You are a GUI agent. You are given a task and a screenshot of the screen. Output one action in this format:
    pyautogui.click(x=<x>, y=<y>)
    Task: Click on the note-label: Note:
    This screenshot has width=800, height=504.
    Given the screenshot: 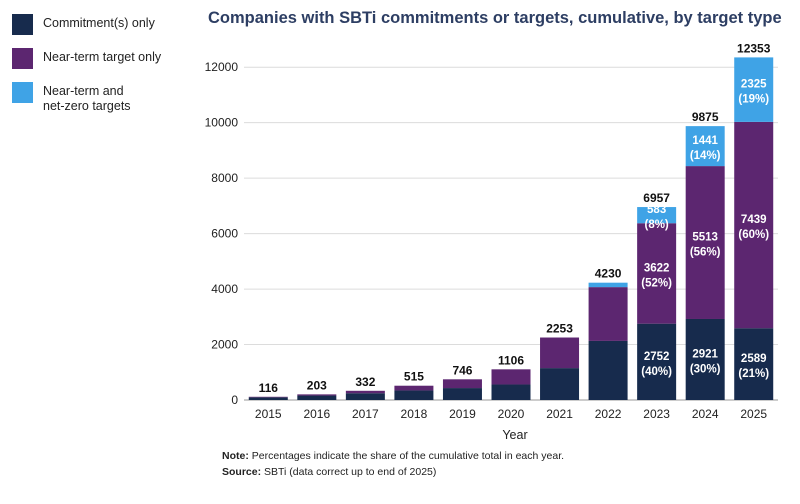 What is the action you would take?
    pyautogui.click(x=235, y=456)
    